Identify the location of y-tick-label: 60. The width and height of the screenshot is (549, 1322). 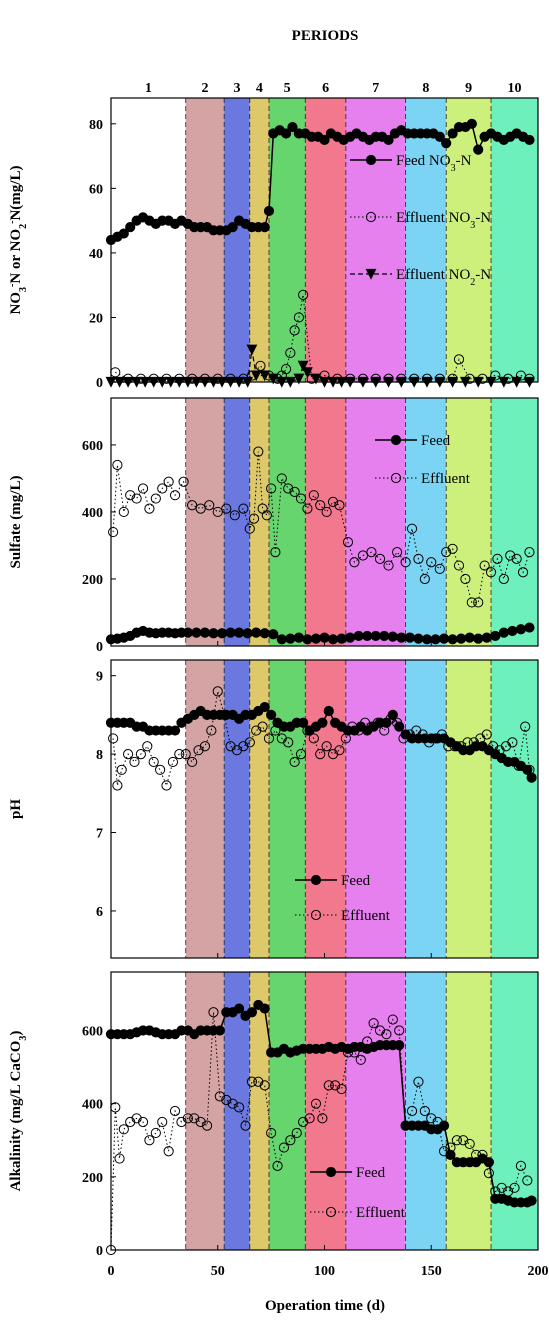
(96, 189).